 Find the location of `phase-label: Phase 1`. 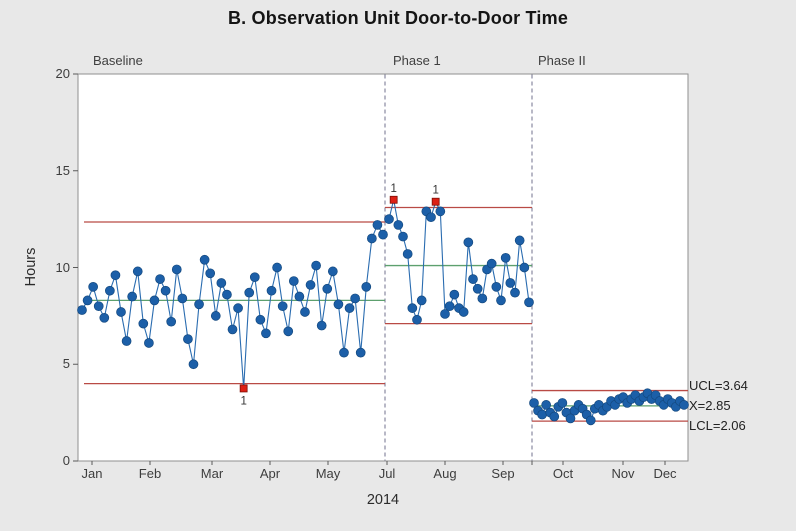

phase-label: Phase 1 is located at coordinates (417, 60).